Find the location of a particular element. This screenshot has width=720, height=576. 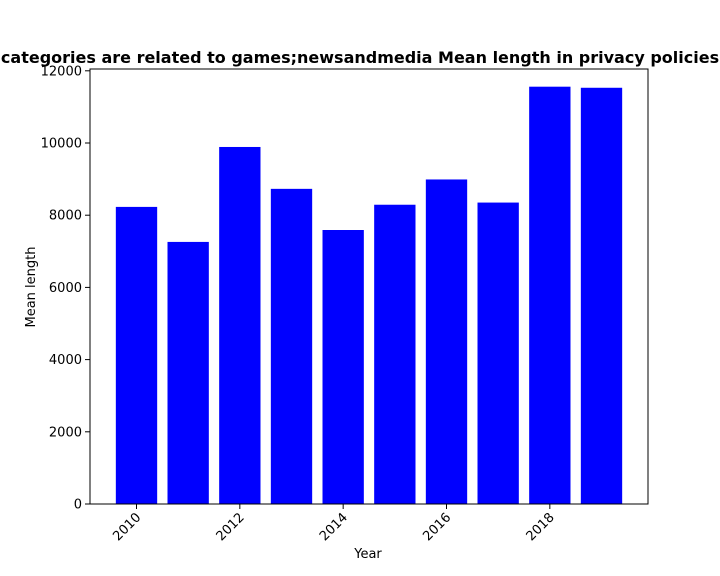

x-axis: 2010 2012 2014 2016 2018 is located at coordinates (334, 524).